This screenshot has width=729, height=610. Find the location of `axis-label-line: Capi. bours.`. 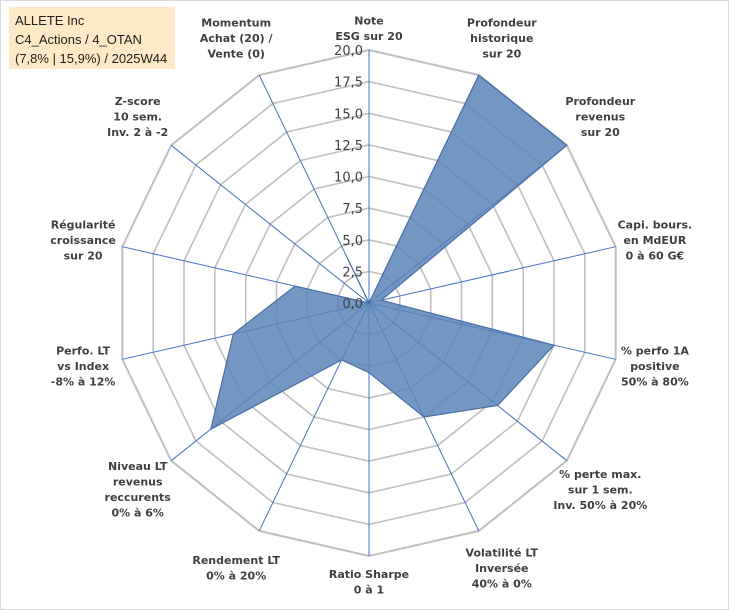

axis-label-line: Capi. bours. is located at coordinates (655, 224).